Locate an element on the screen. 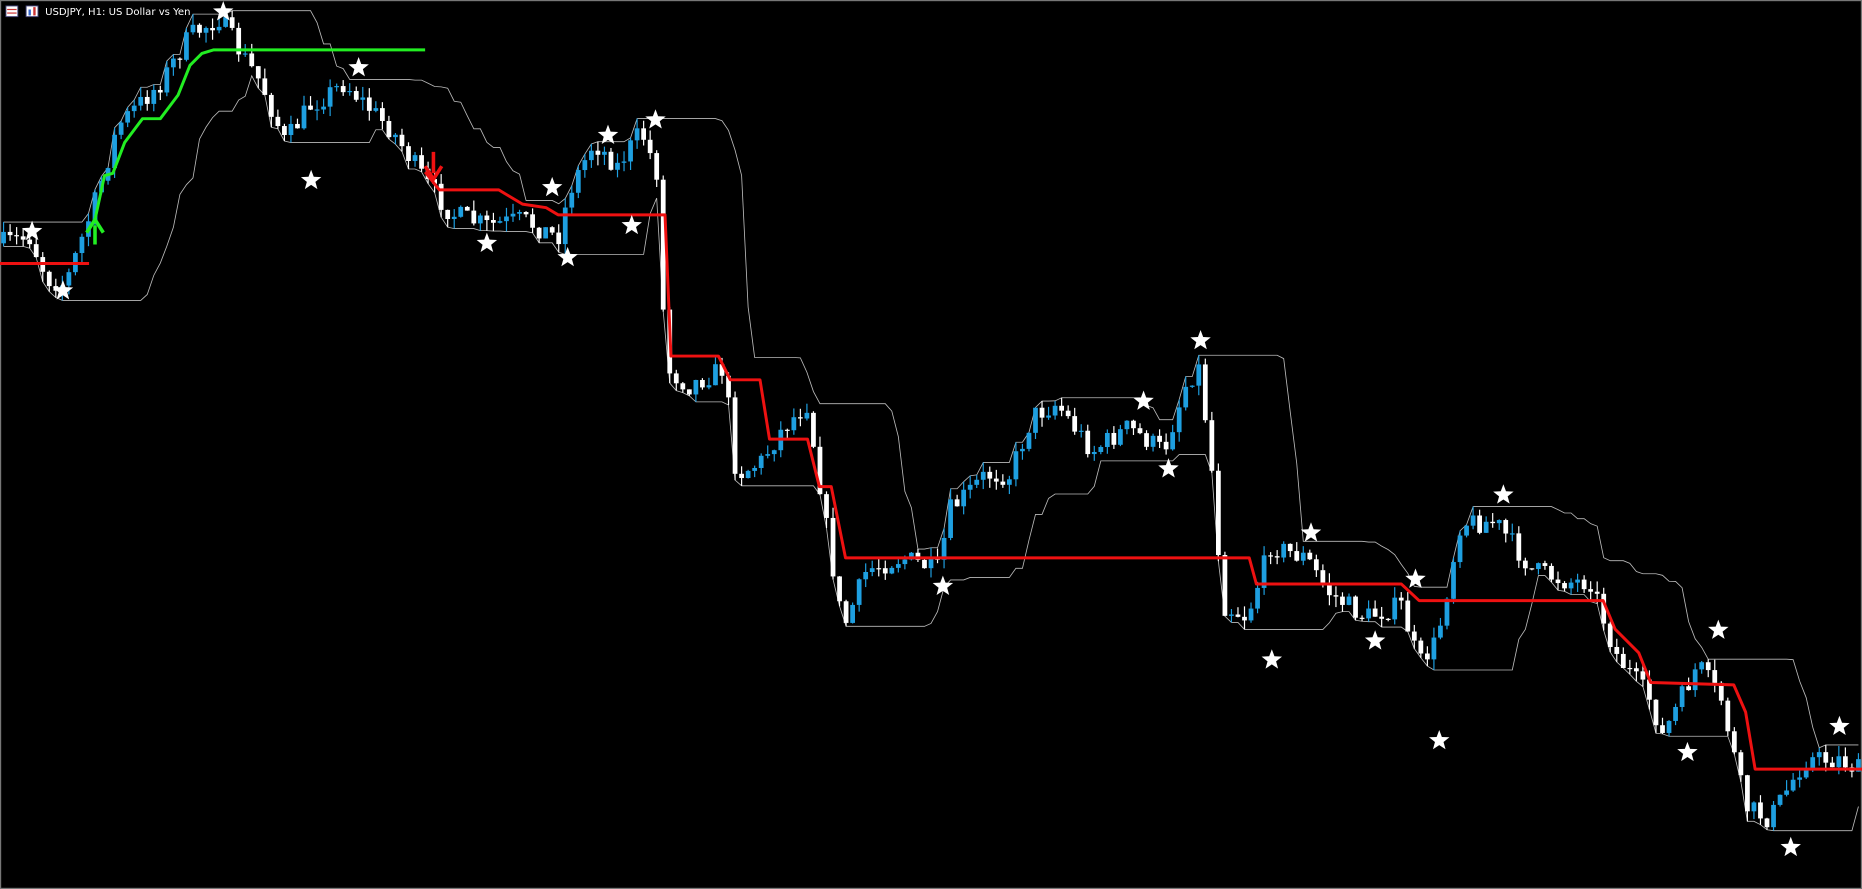 The image size is (1862, 889). icon-chart is located at coordinates (32, 11).